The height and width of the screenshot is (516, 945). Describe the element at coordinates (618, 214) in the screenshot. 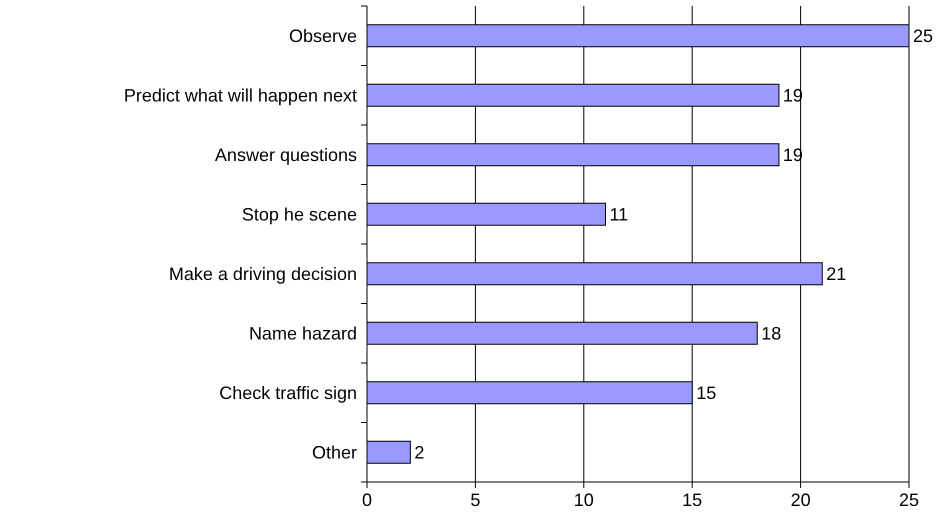

I see `data-label: 11` at that location.